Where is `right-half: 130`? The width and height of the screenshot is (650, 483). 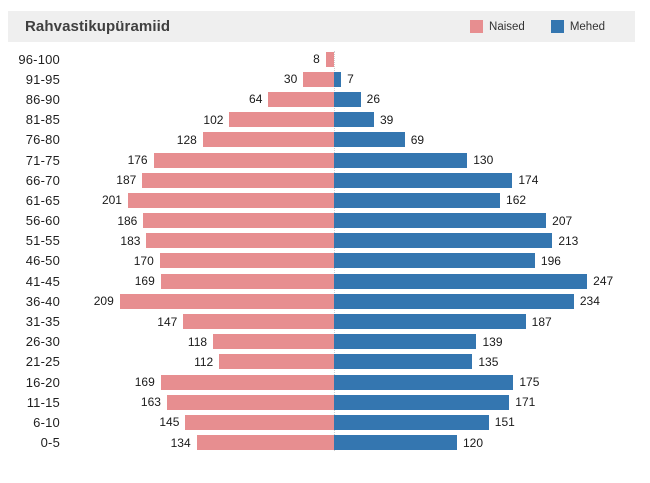
right-half: 130 is located at coordinates (492, 160).